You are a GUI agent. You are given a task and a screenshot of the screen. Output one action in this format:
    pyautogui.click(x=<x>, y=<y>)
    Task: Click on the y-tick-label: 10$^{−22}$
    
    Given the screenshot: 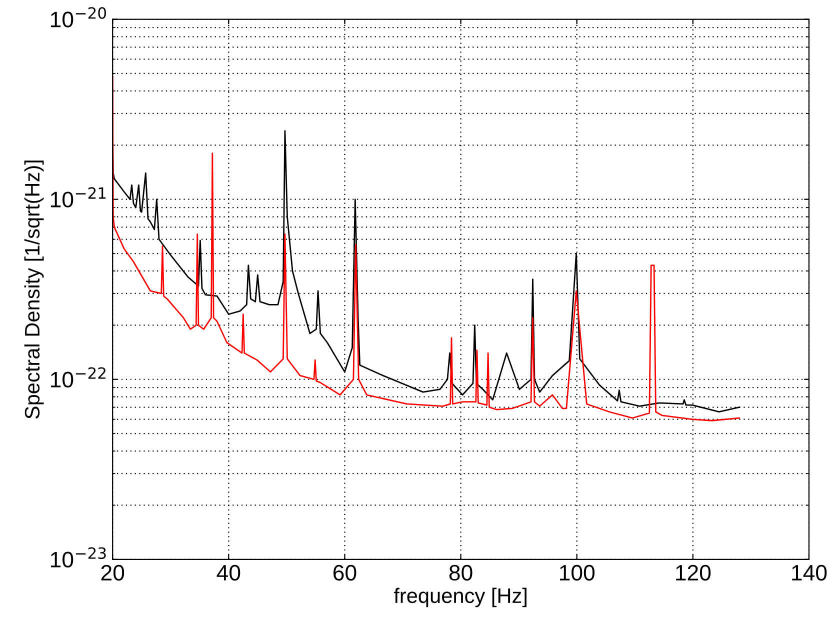 What is the action you would take?
    pyautogui.click(x=78, y=377)
    